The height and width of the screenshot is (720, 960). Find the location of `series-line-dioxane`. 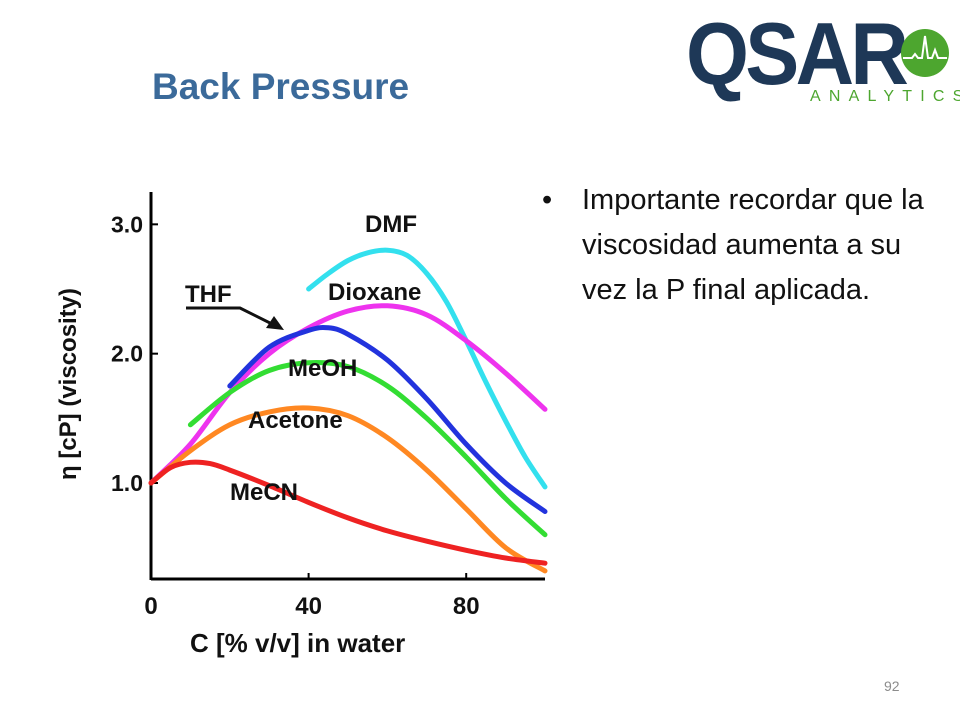

series-line-dioxane is located at coordinates (348, 394).